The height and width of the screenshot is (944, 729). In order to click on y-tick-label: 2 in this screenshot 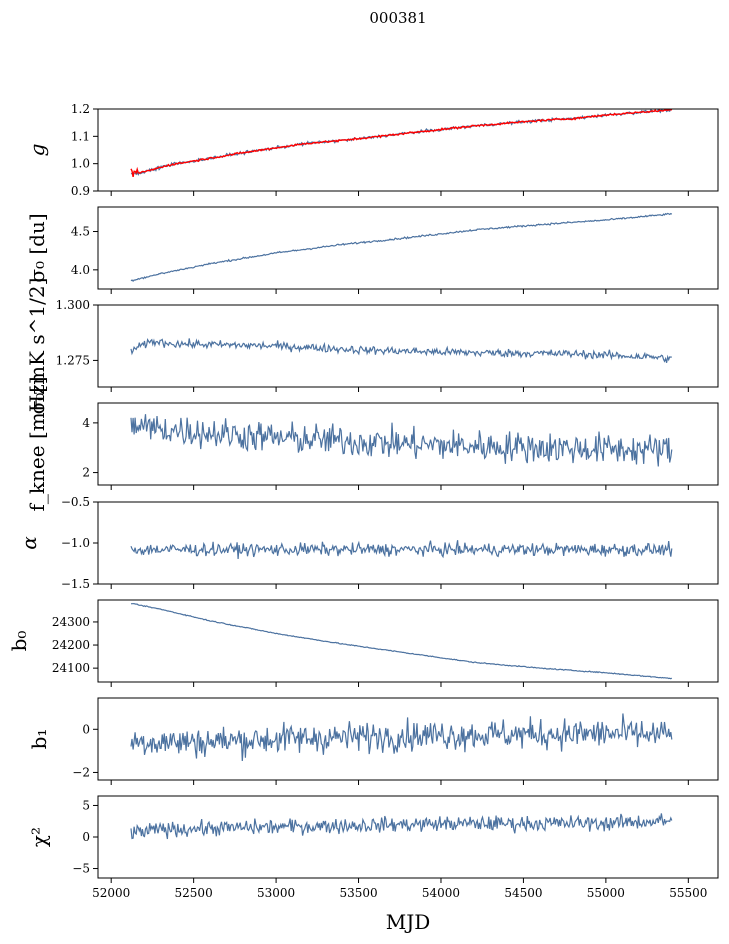, I will do `click(86, 473)`.